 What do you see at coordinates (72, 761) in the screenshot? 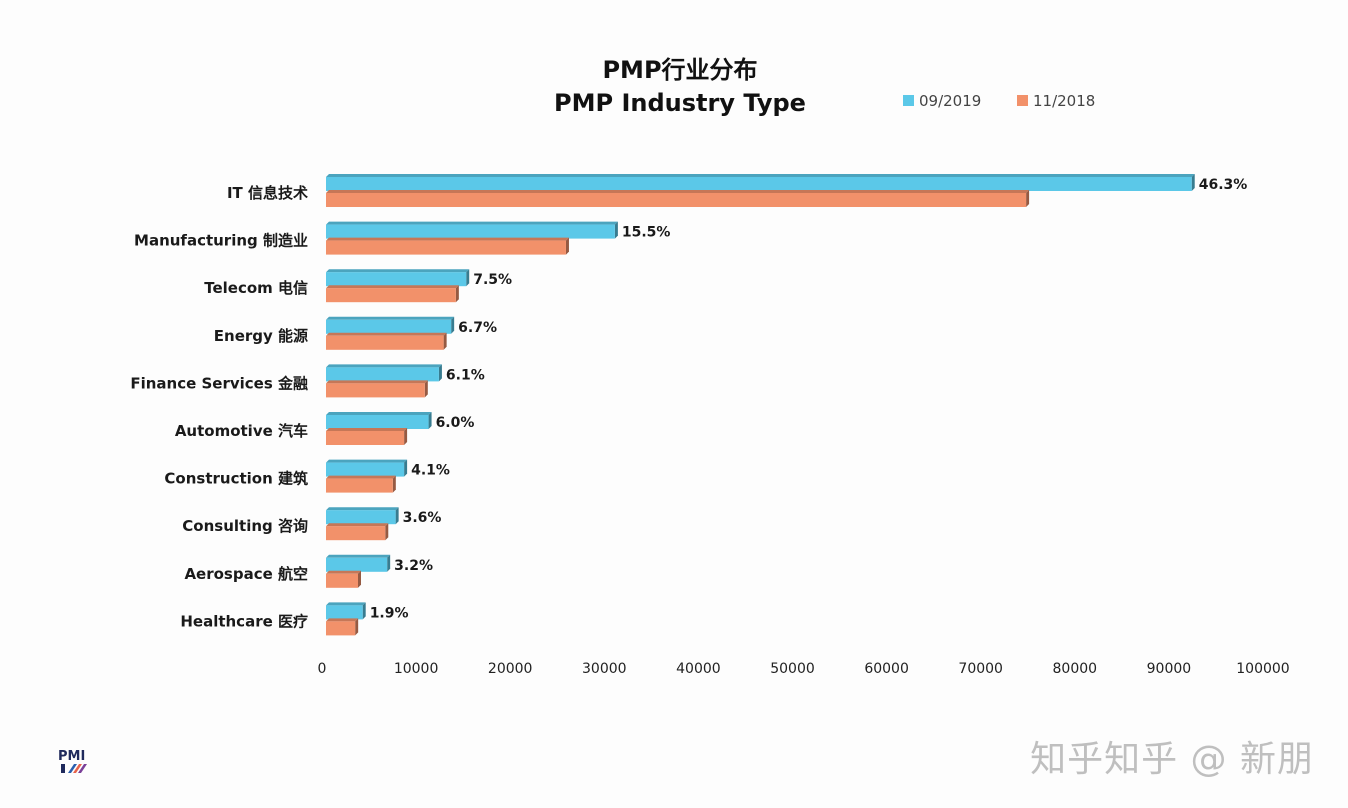
I see `pmi-logo: PMI` at bounding box center [72, 761].